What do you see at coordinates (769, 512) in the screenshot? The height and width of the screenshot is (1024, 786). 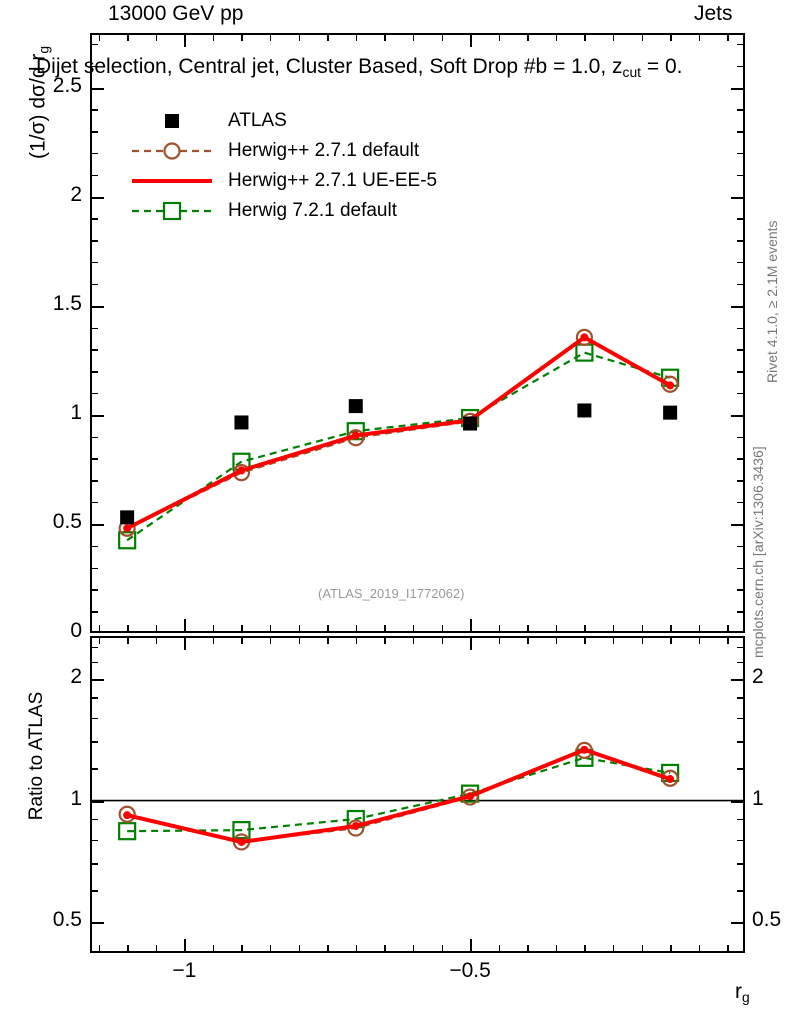 I see `ratio-y-tick-labels-right: 0.5 1 2` at bounding box center [769, 512].